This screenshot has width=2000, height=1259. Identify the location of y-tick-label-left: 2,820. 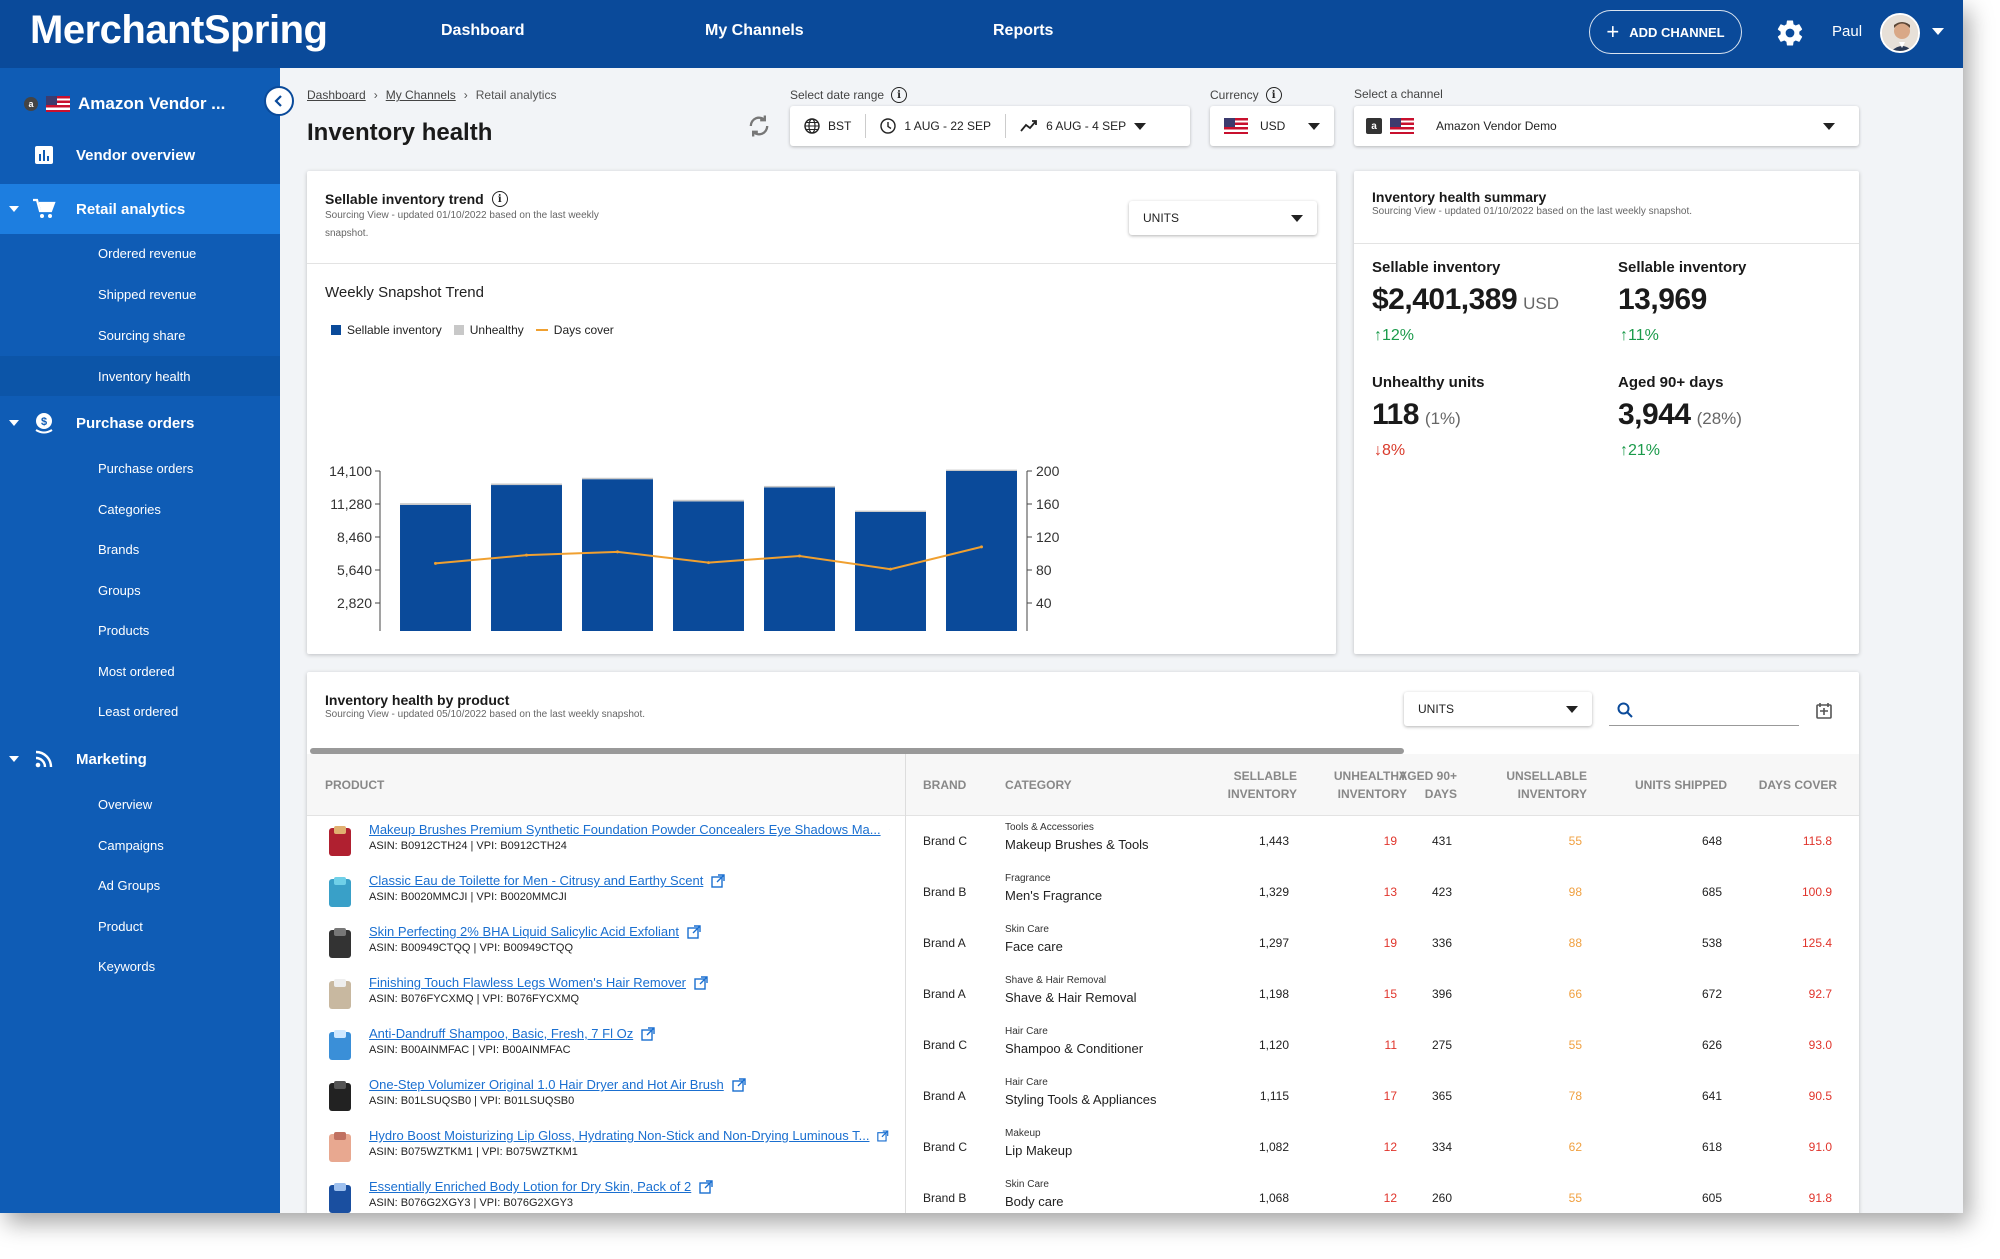
(354, 603).